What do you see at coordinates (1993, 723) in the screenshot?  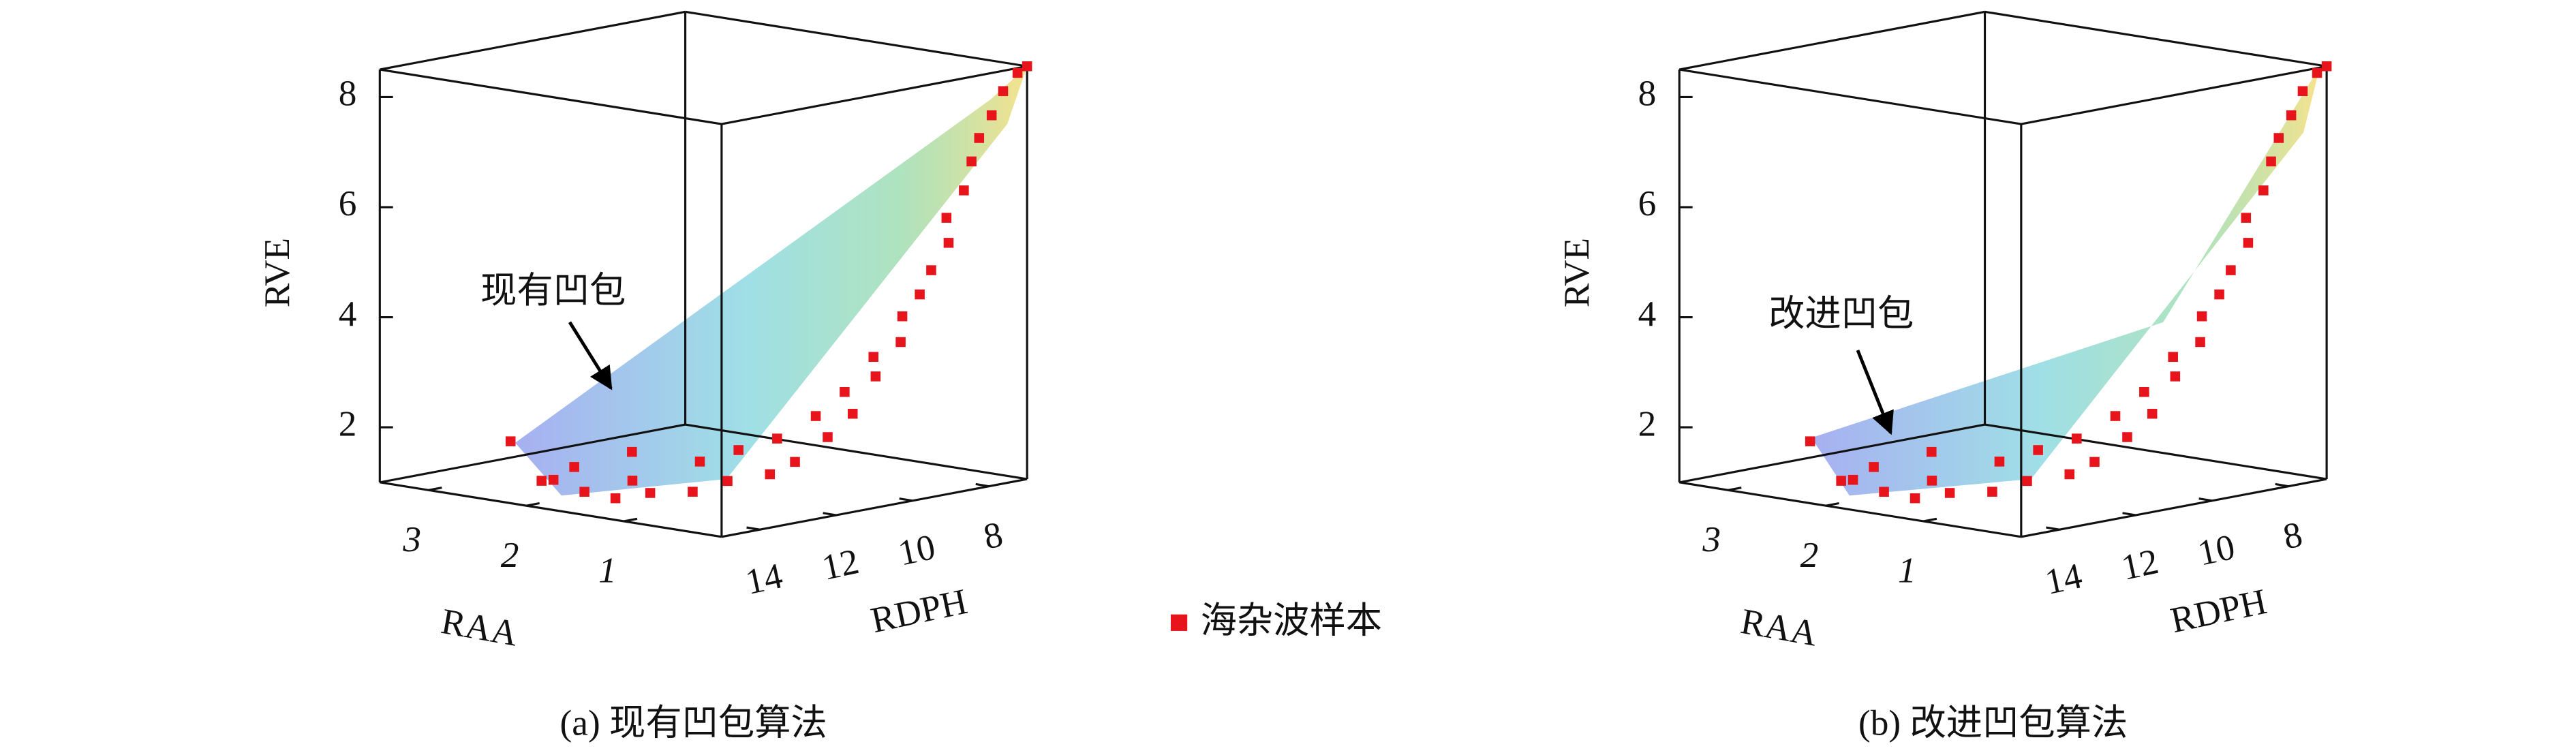 I see `caption: (b) 改进凹包算法` at bounding box center [1993, 723].